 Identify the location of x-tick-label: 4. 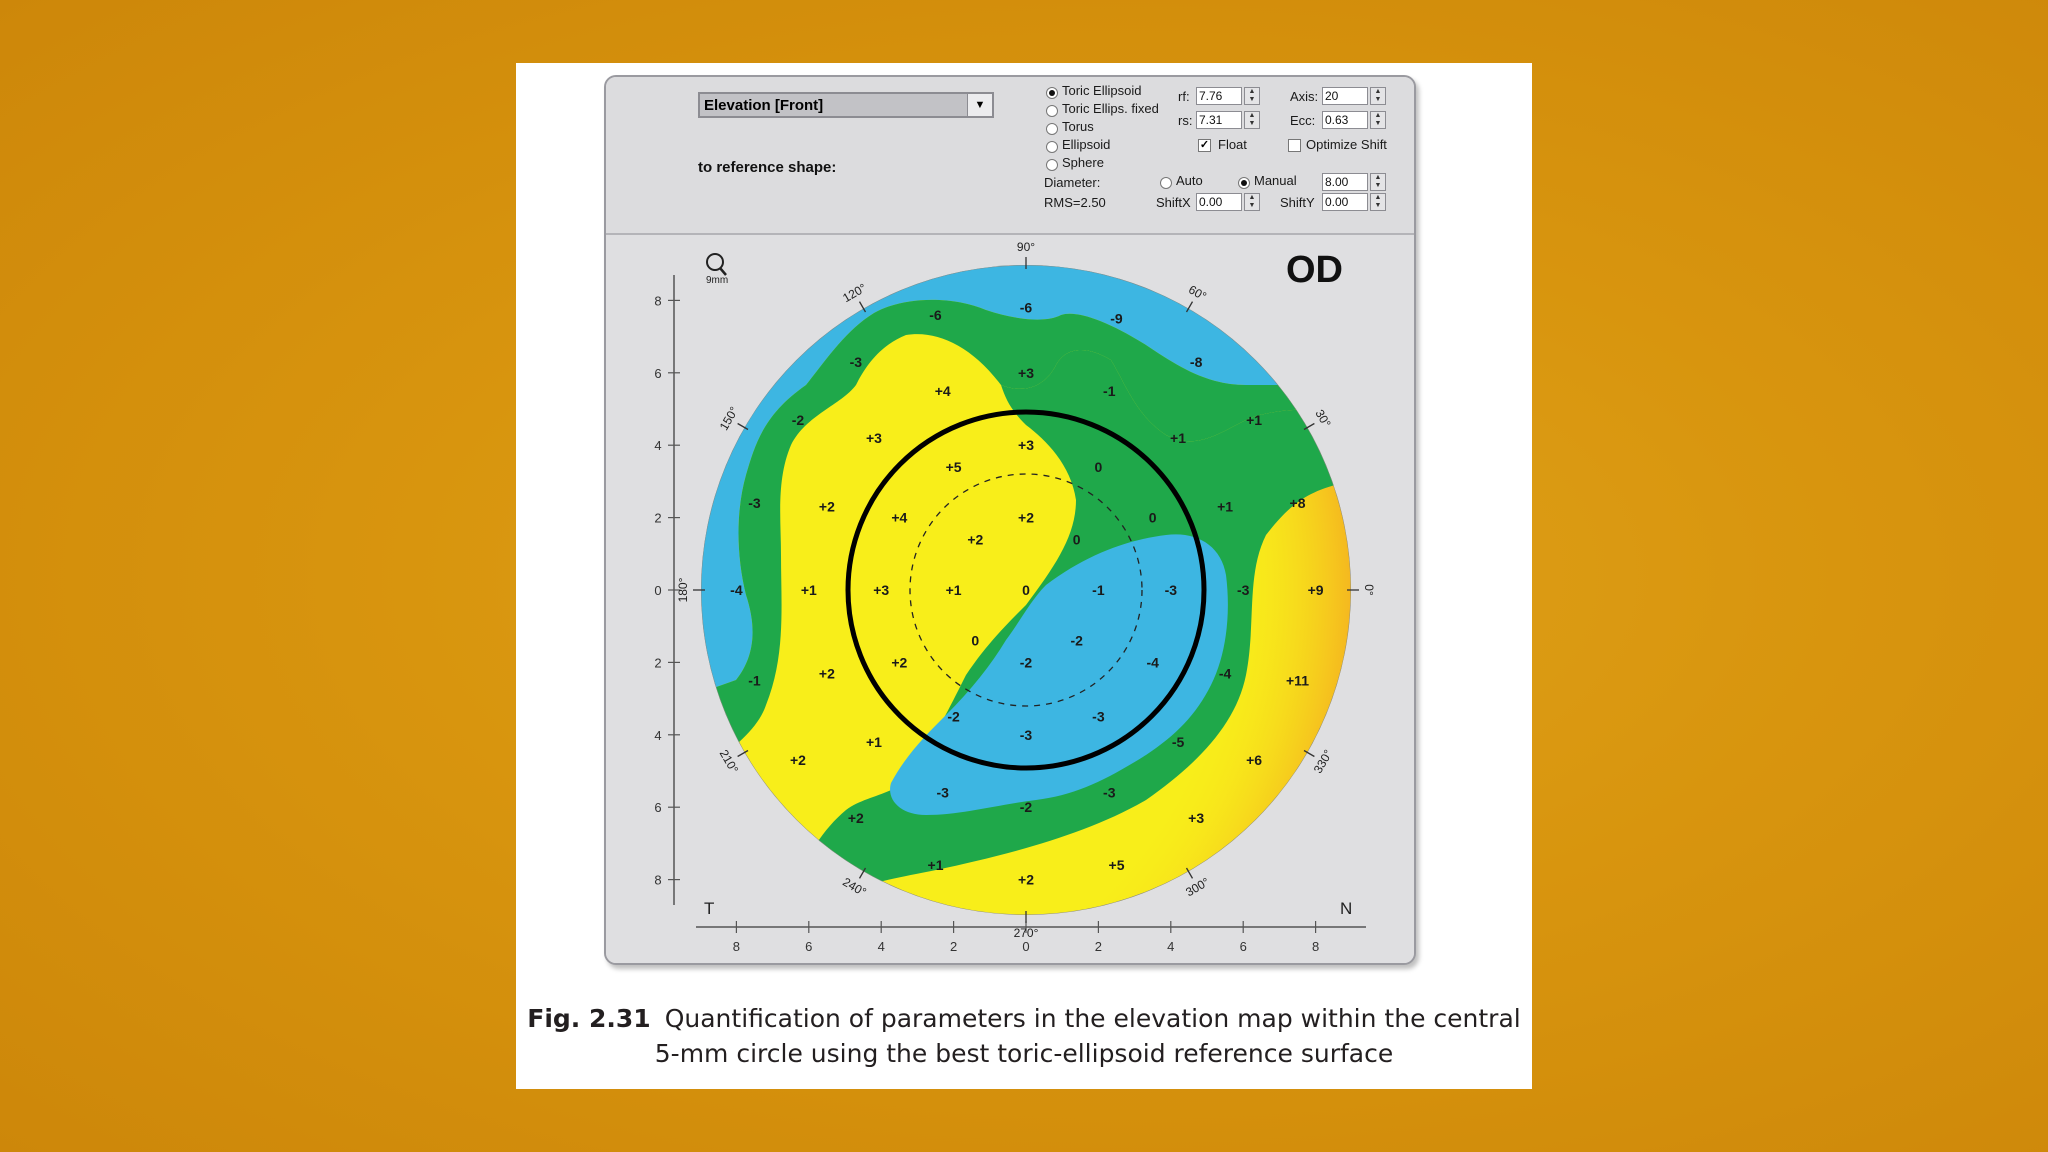
(1170, 946).